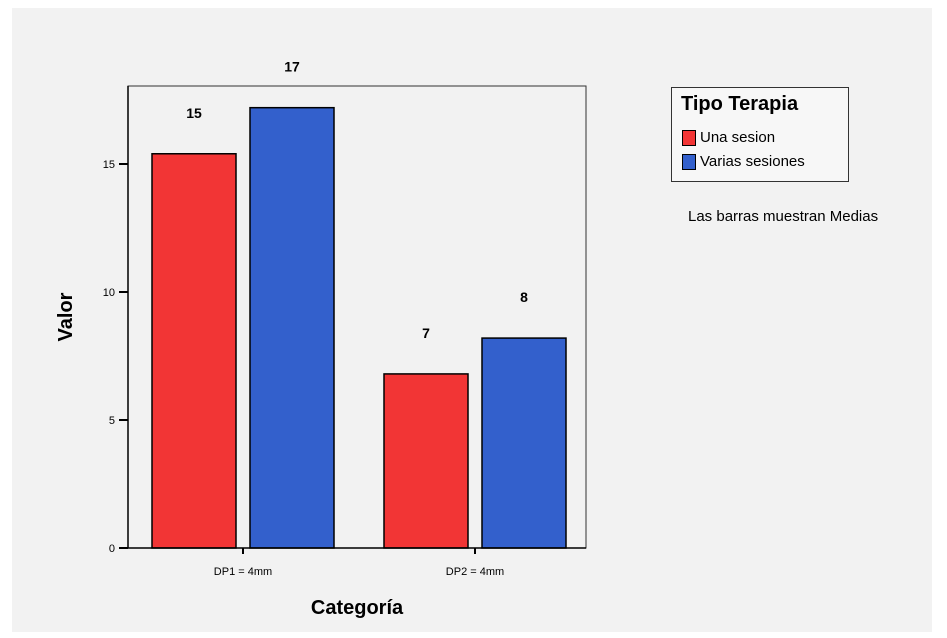  I want to click on y-tick-label: 10, so click(109, 293).